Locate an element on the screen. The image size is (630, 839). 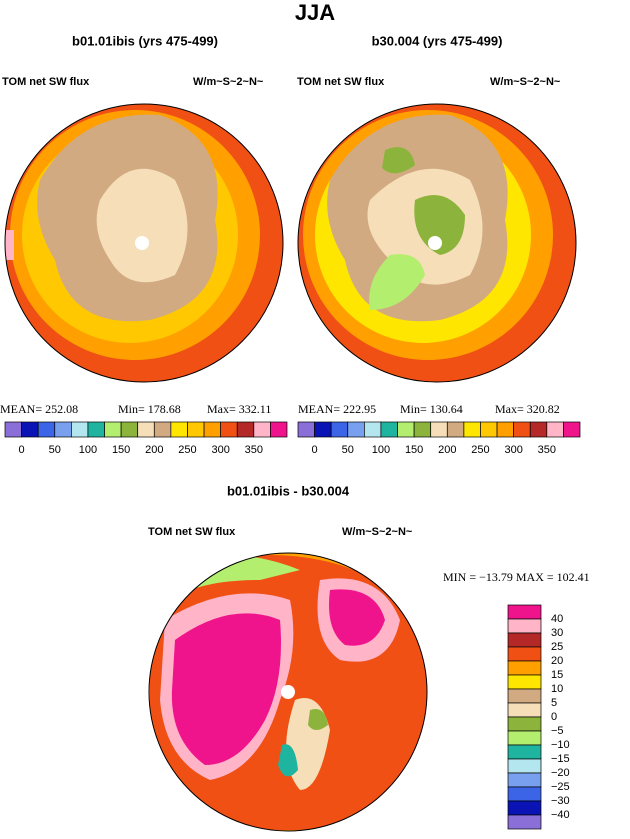
colorbar-label: −10 is located at coordinates (560, 745).